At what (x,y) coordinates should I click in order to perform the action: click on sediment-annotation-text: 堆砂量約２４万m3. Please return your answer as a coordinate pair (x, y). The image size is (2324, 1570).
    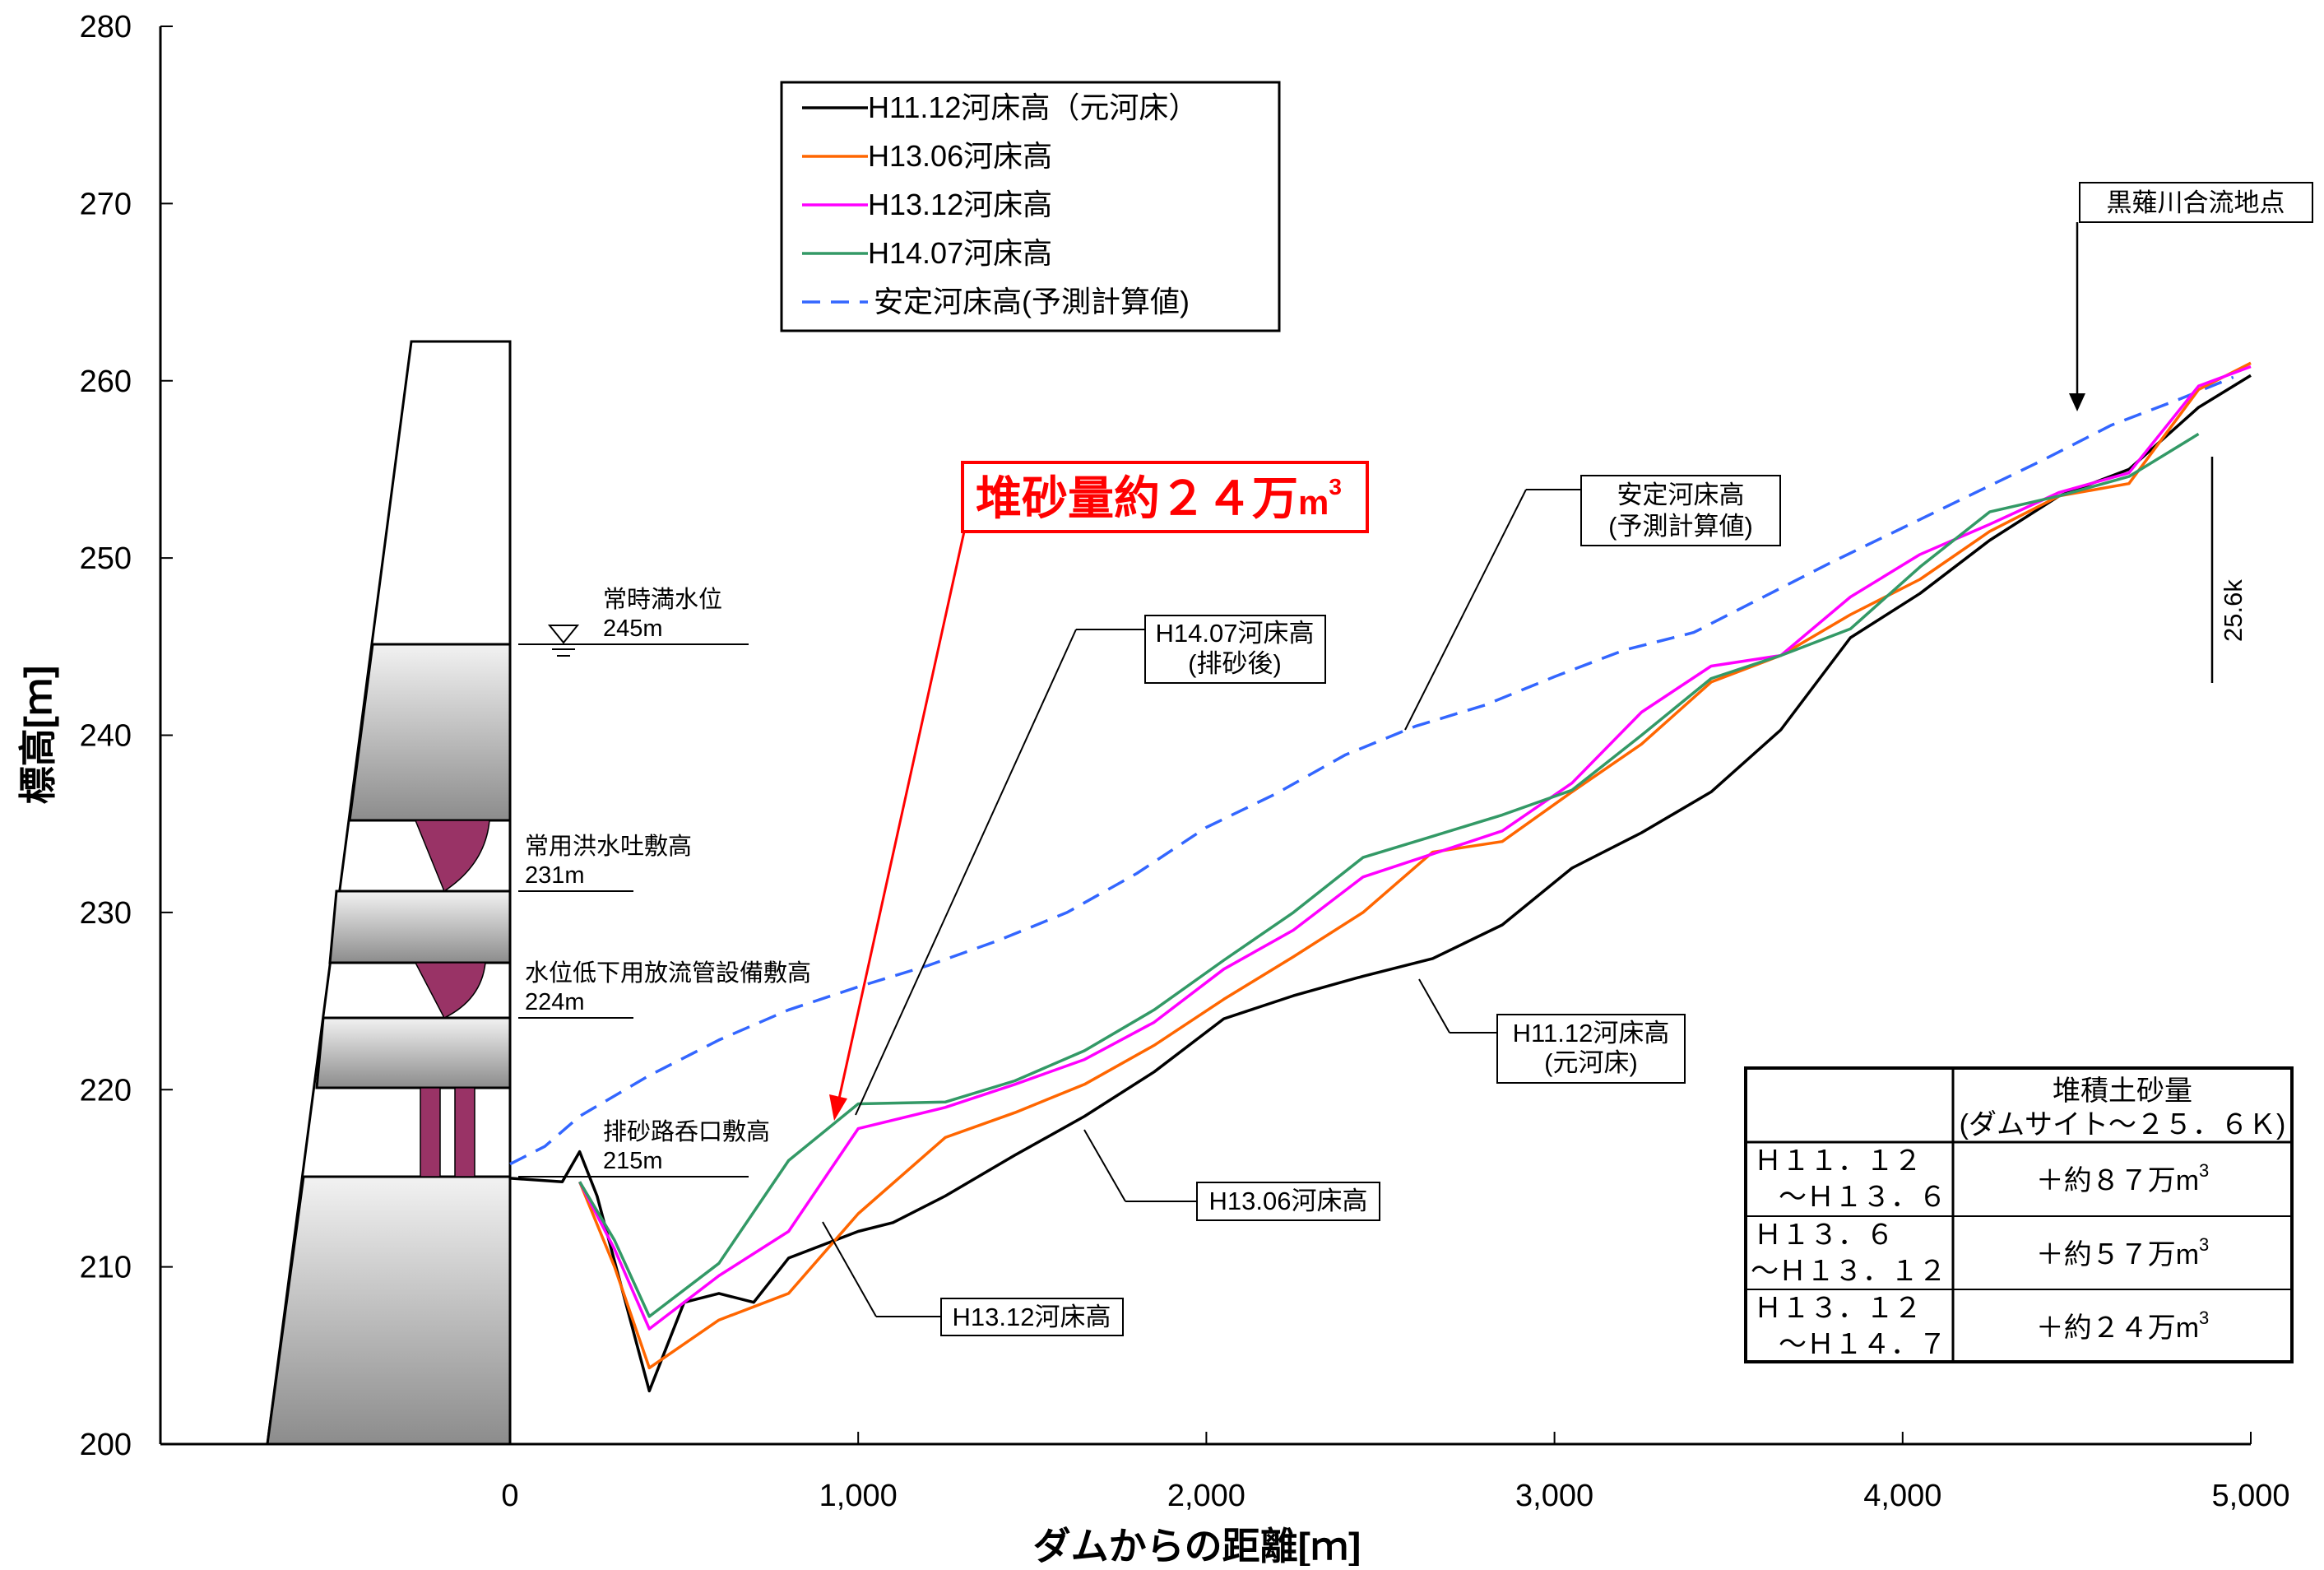
    Looking at the image, I should click on (1159, 498).